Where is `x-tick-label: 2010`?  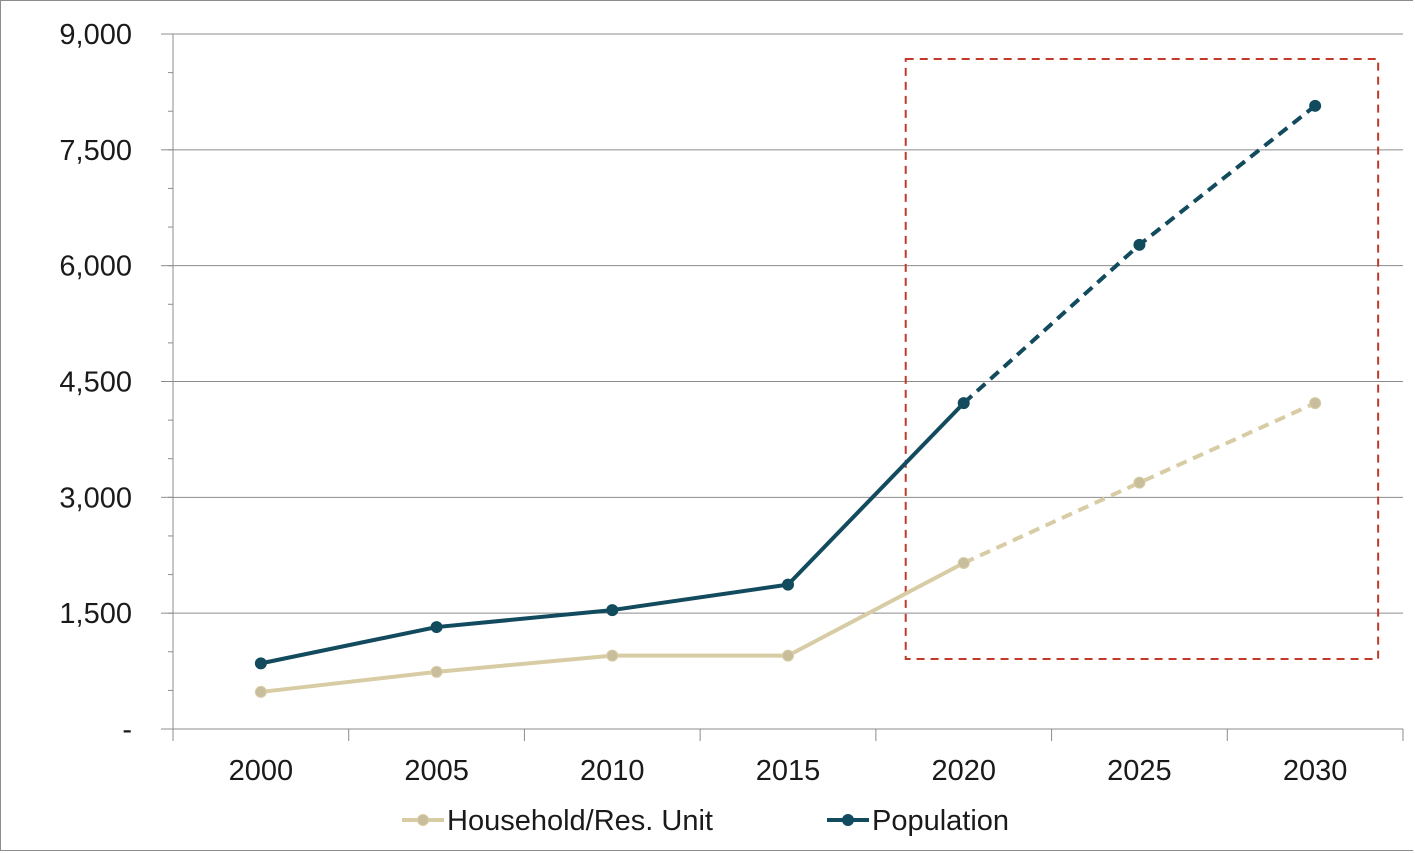 x-tick-label: 2010 is located at coordinates (612, 771).